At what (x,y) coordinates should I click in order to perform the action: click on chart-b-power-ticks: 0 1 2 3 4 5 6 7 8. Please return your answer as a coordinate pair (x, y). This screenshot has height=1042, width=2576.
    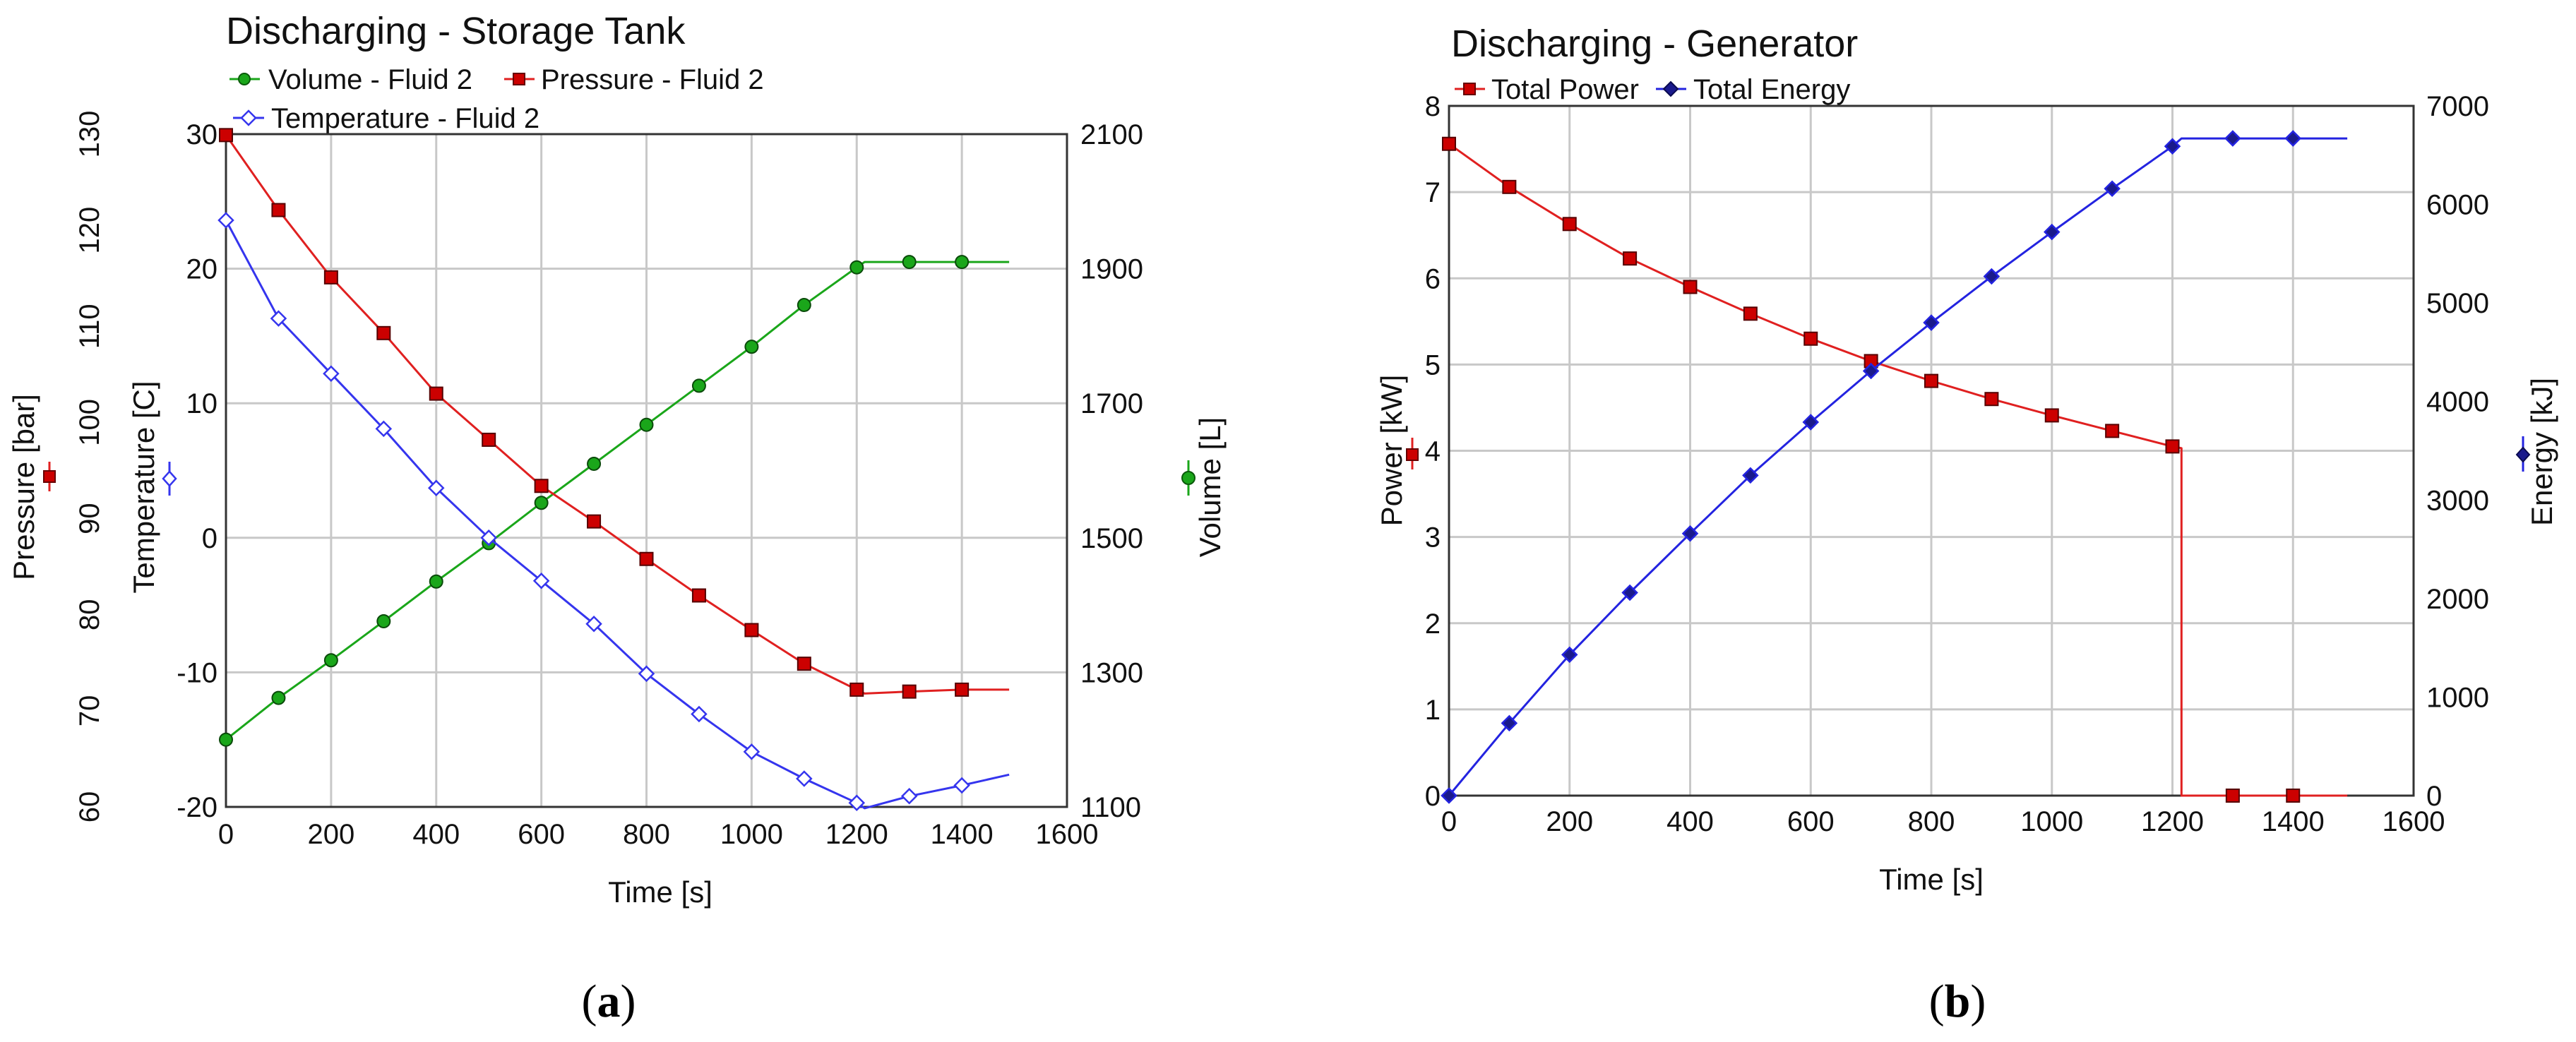
    Looking at the image, I should click on (1433, 452).